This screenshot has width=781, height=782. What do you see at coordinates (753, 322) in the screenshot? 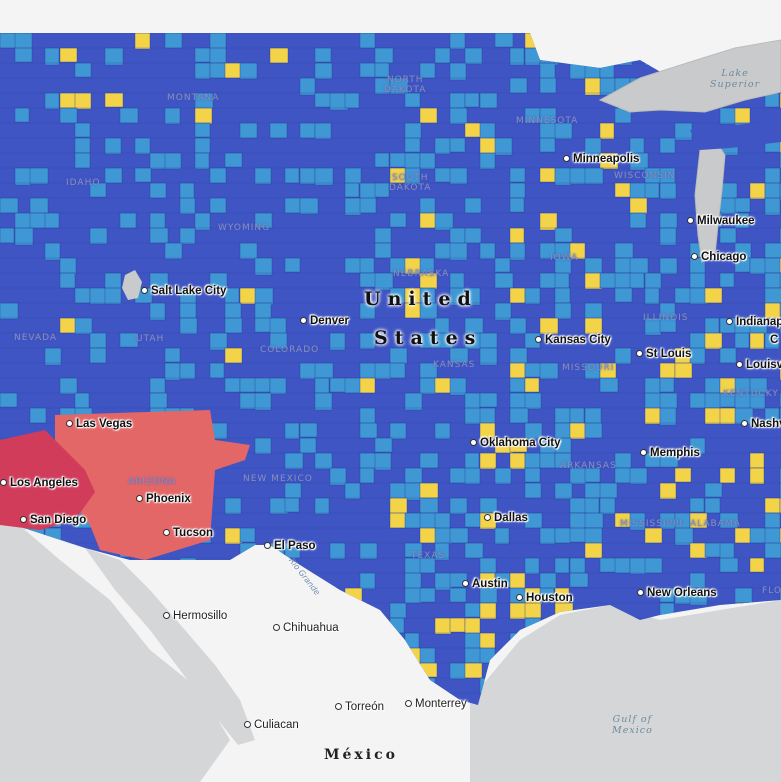
I see `city-indianapolis: Indianap` at bounding box center [753, 322].